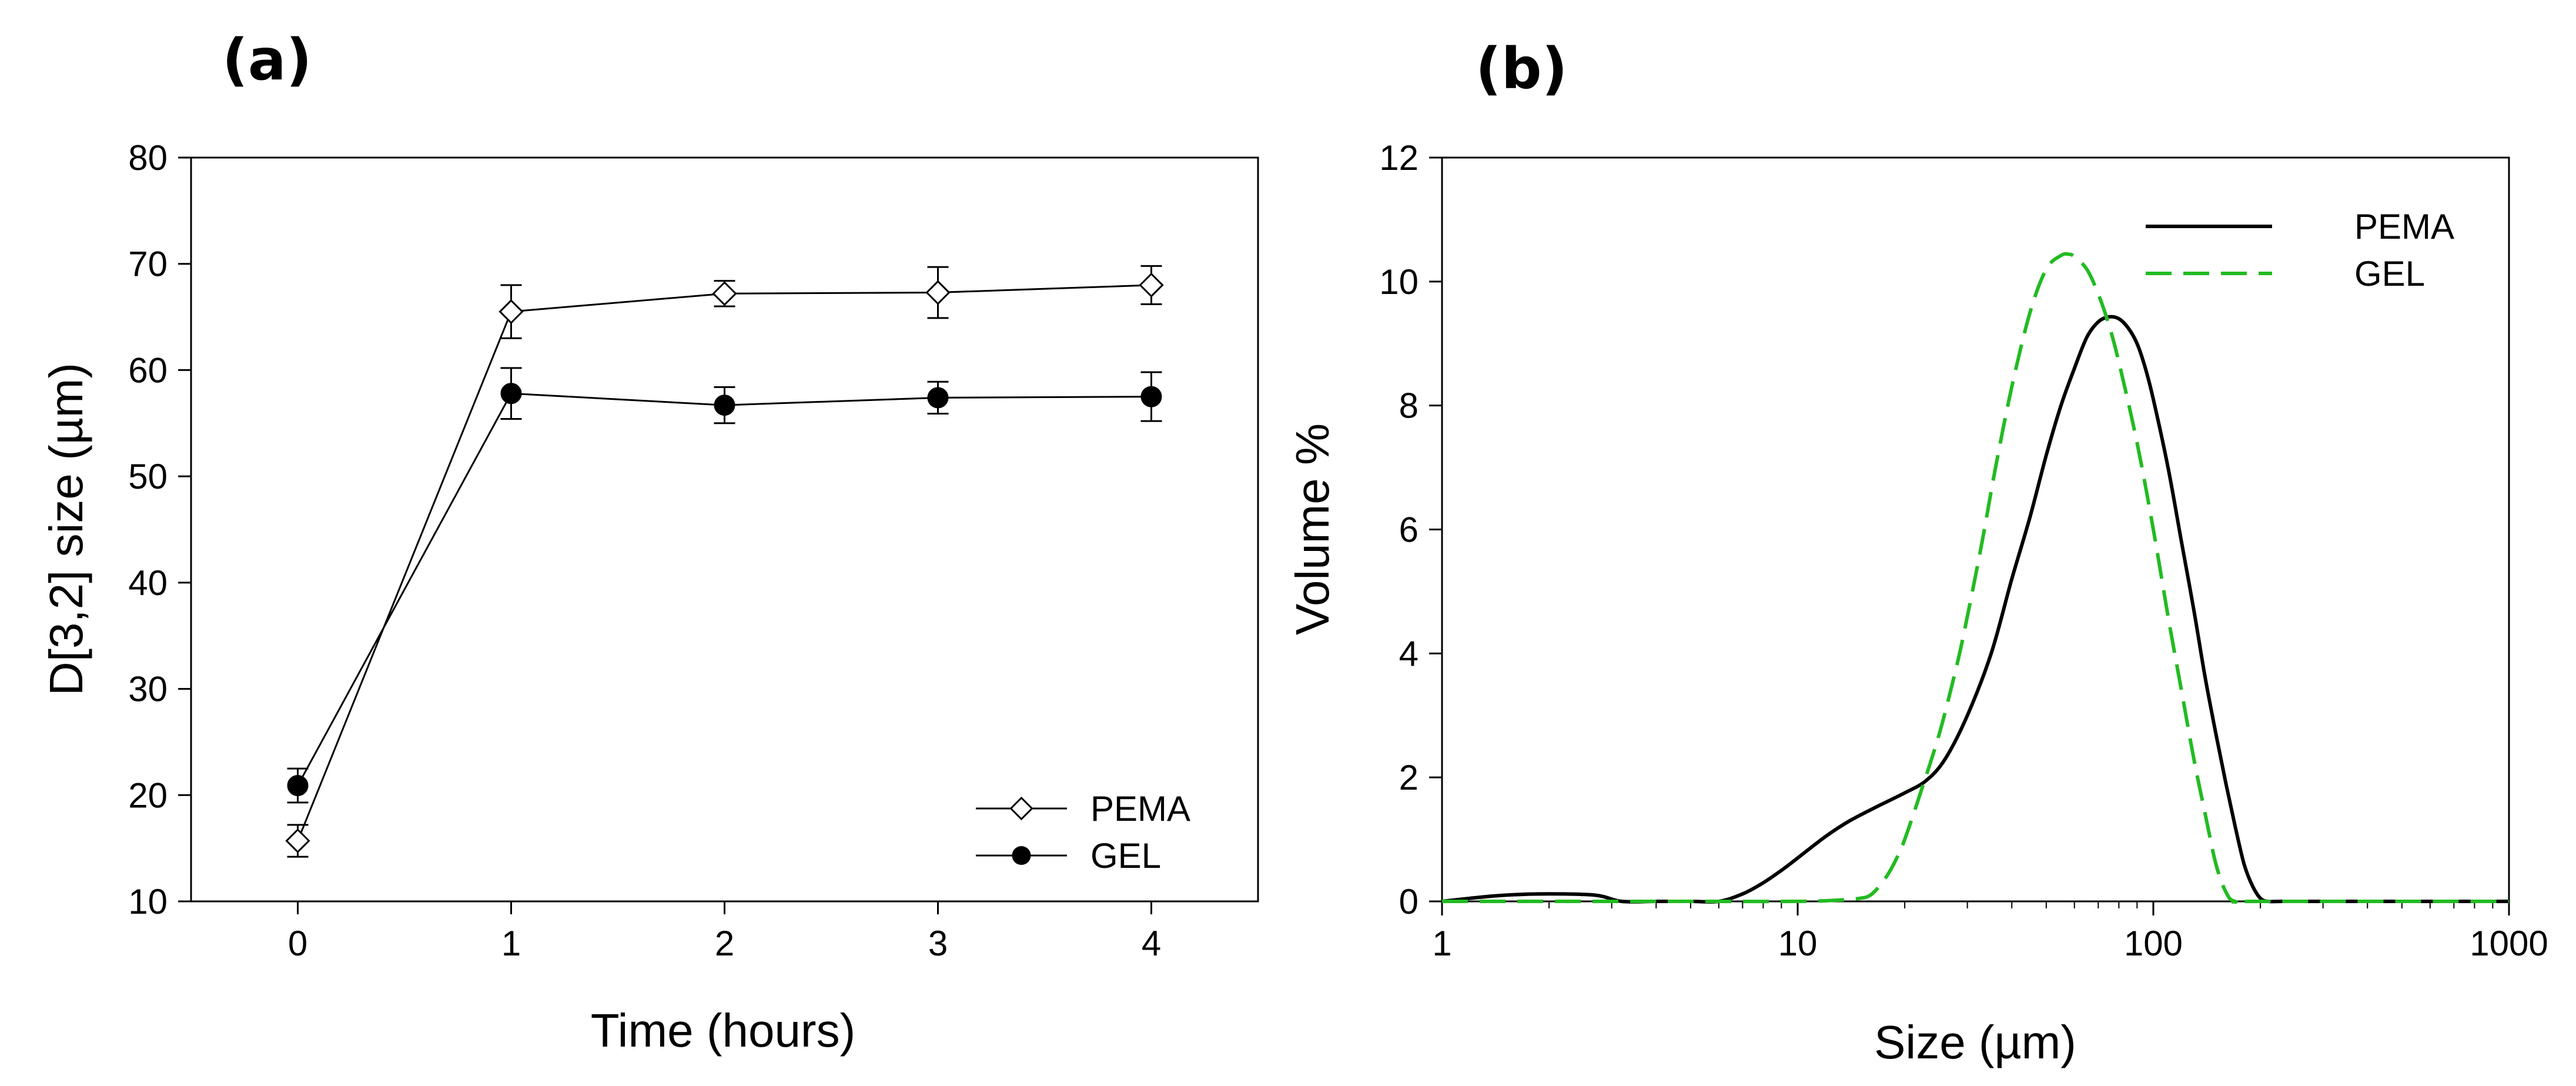  I want to click on panel-b-x-tick-label: 100, so click(2153, 943).